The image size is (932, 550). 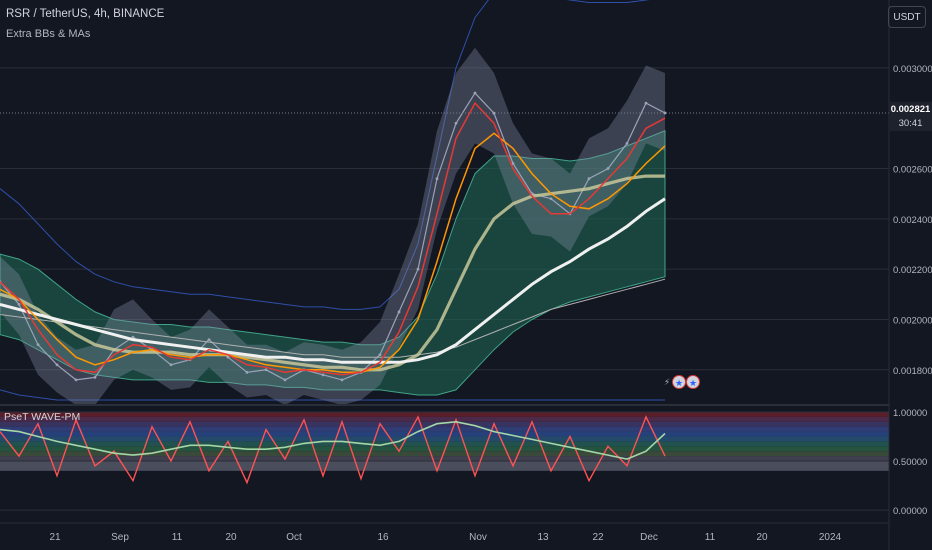 I want to click on price-tick-label: 0.002400, so click(x=912, y=220).